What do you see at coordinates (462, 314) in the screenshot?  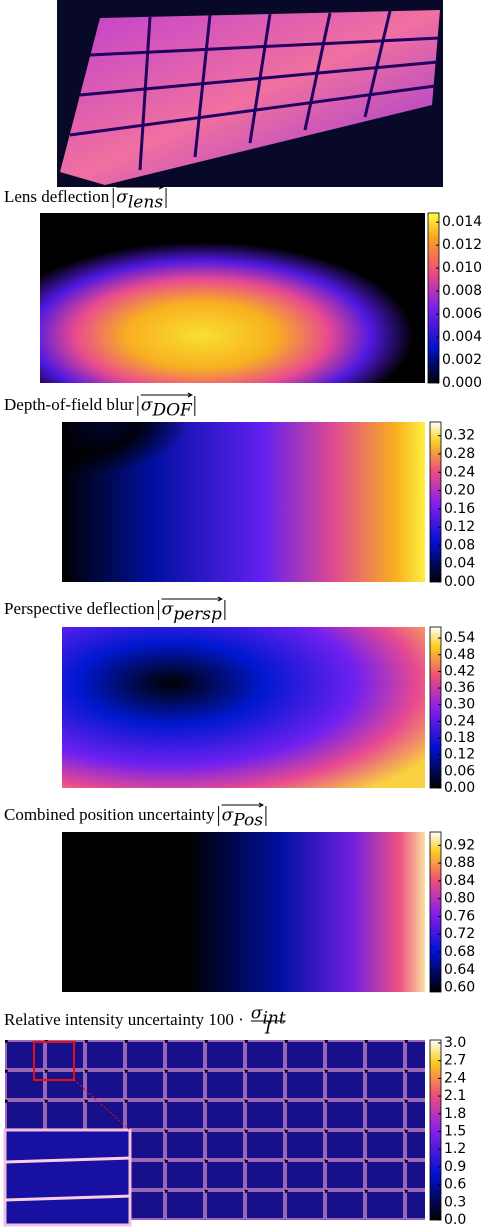 I see `colorbar-tick-label: 0.006` at bounding box center [462, 314].